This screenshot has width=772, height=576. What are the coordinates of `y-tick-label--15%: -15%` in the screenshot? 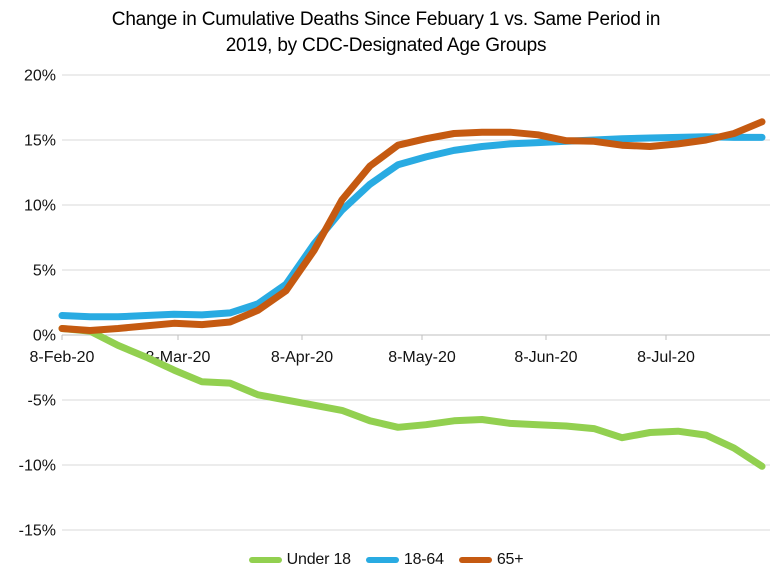 It's located at (37, 531).